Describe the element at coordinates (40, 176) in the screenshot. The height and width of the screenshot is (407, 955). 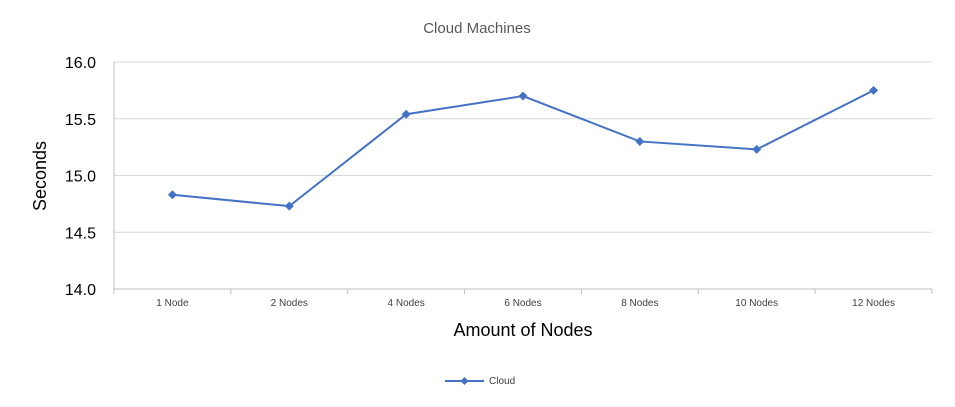
I see `y-axis-label: Seconds` at that location.